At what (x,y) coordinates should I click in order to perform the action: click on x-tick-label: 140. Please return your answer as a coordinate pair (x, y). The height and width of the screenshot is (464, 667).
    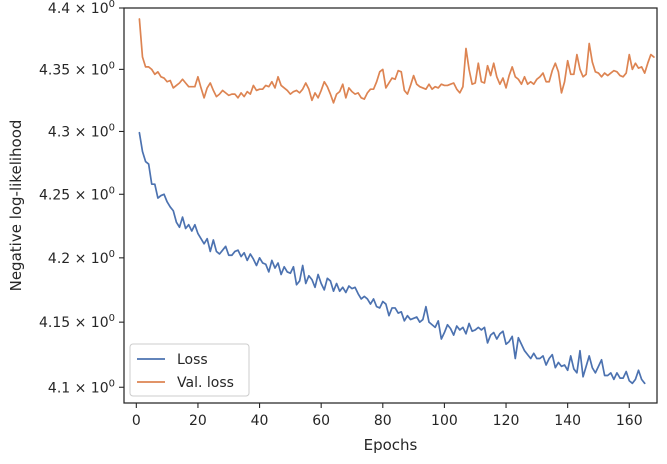
    Looking at the image, I should click on (567, 421).